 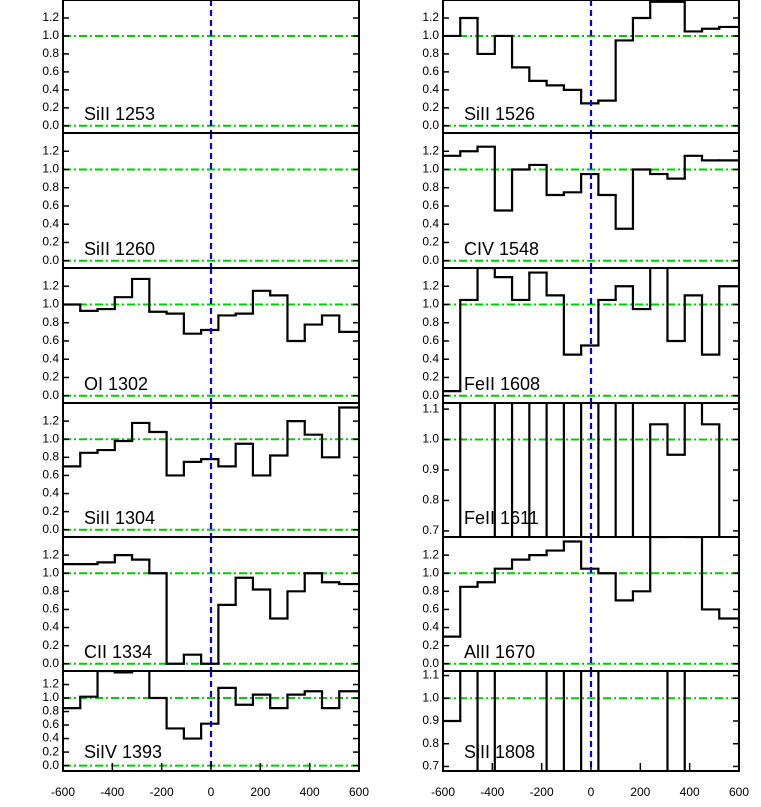 What do you see at coordinates (119, 249) in the screenshot?
I see `panel-label: SiII 1260` at bounding box center [119, 249].